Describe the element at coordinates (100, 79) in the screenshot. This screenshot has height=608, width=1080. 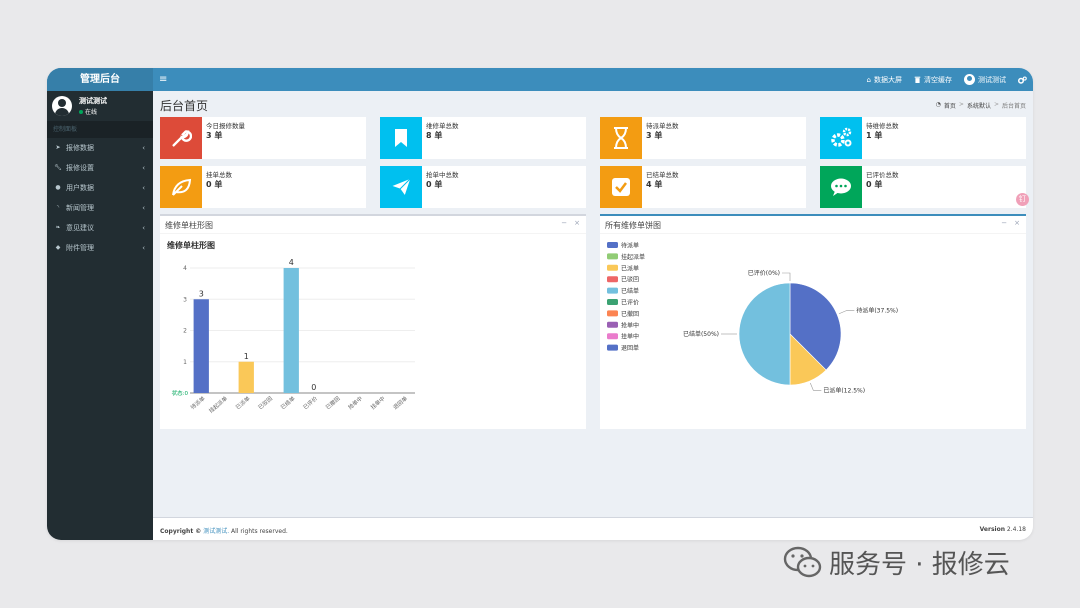
I see `app-logo: 管理后台` at that location.